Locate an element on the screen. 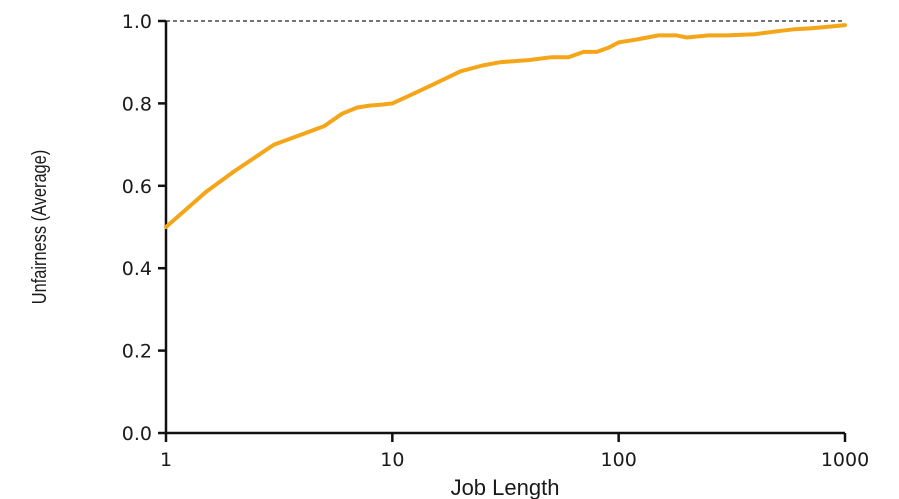 This screenshot has width=899, height=499. y-tick-label: 0.8 is located at coordinates (137, 104).